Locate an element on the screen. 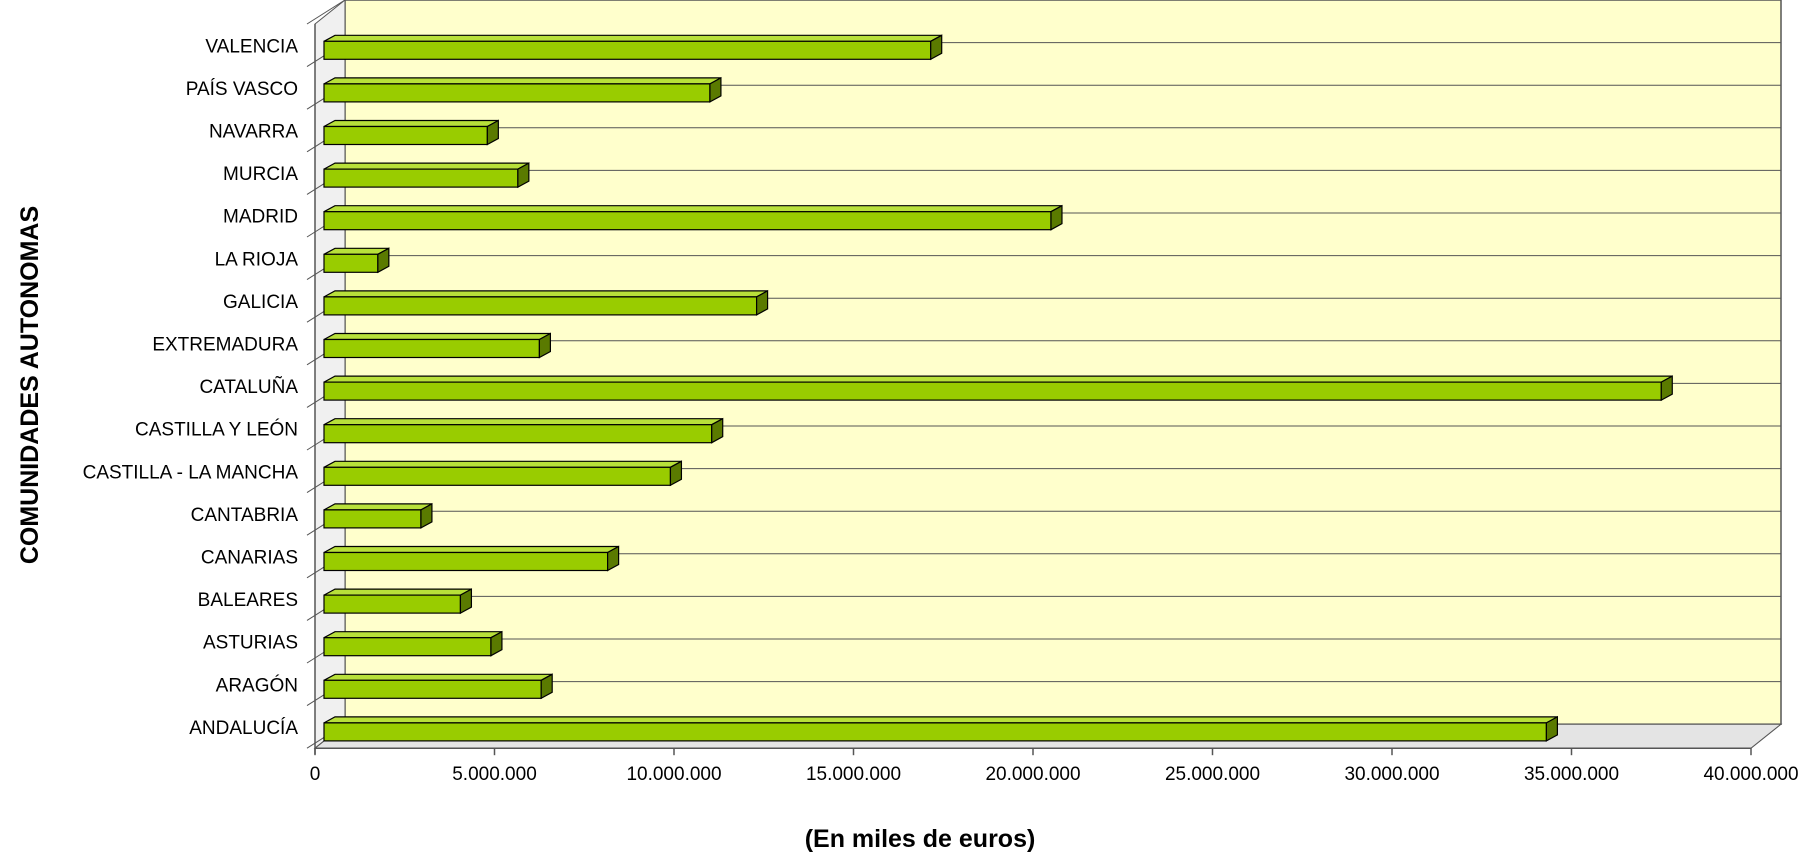 Image resolution: width=1811 pixels, height=859 pixels. category-label: GALICIA is located at coordinates (260, 302).